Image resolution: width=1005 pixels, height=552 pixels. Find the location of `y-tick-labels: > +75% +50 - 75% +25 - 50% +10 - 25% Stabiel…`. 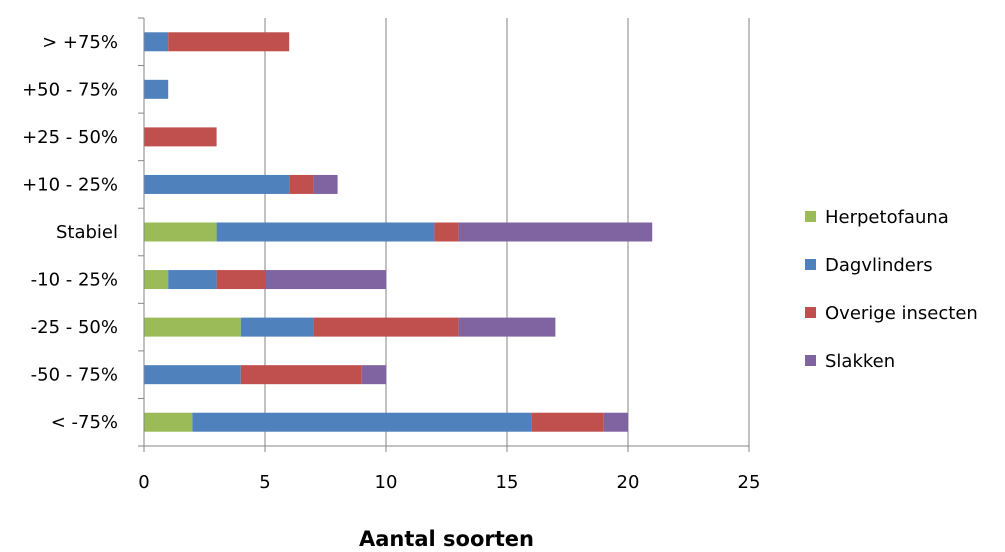

y-tick-labels: > +75% +50 - 75% +25 - 50% +10 - 25% Stabiel… is located at coordinates (70, 232).